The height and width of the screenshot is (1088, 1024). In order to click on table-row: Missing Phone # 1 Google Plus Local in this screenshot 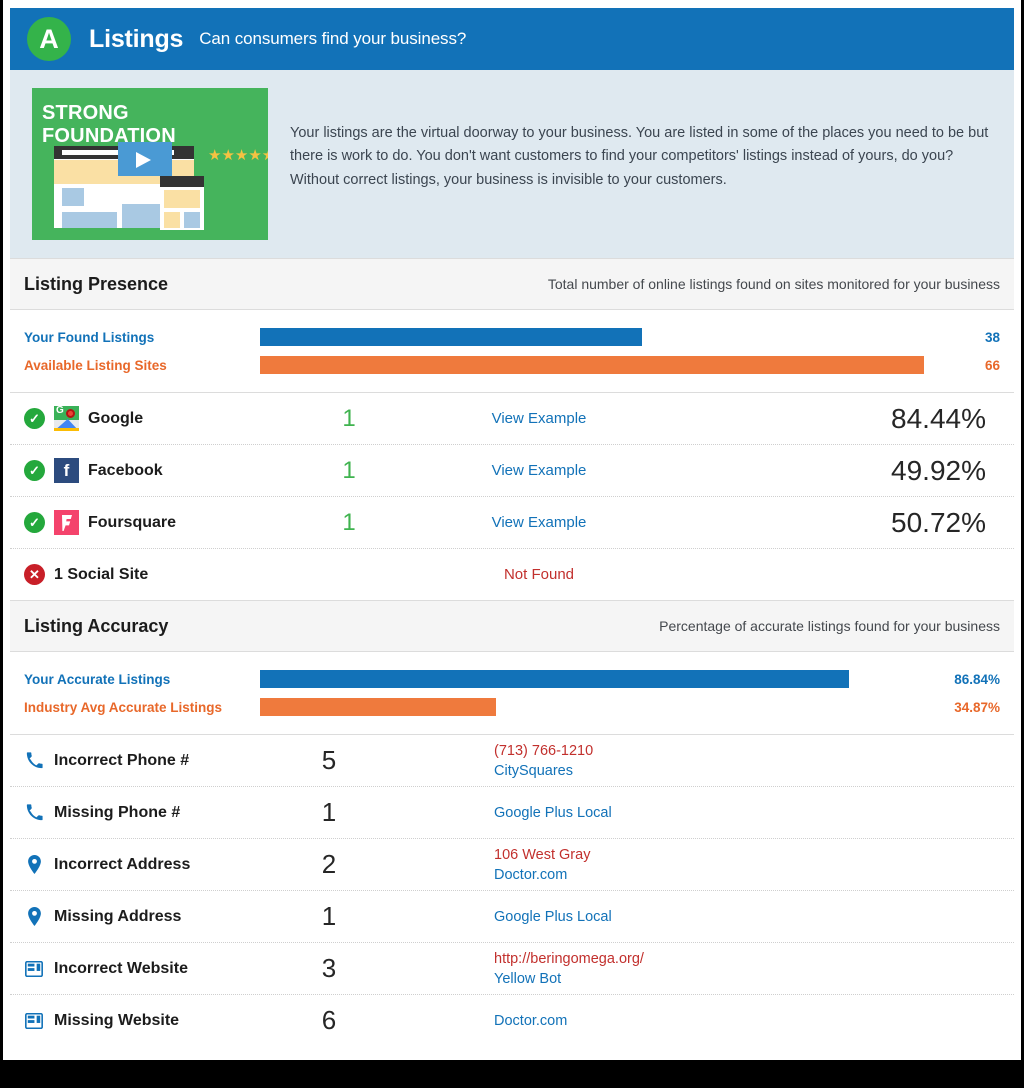, I will do `click(512, 812)`.